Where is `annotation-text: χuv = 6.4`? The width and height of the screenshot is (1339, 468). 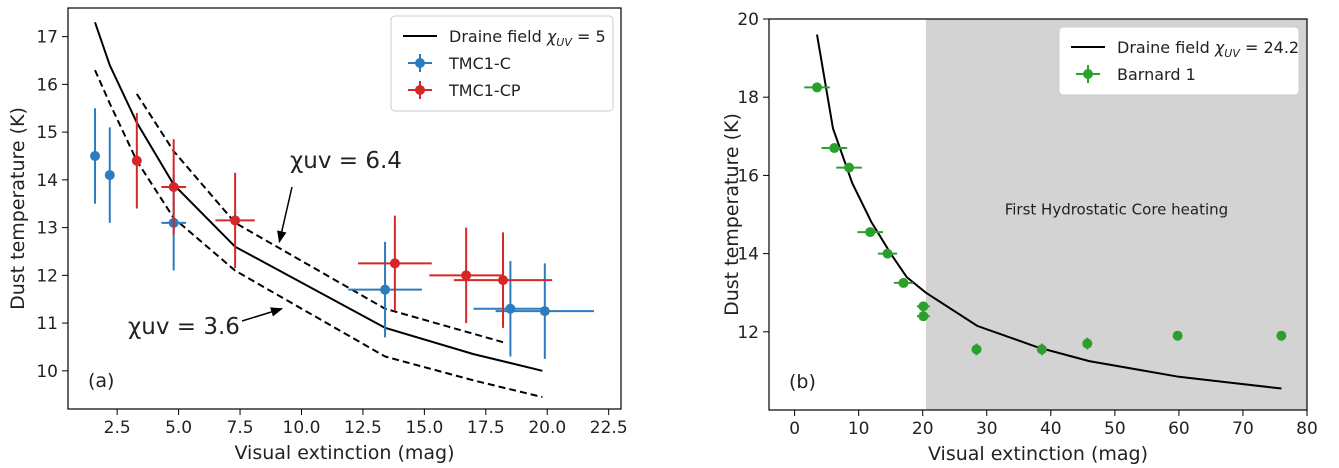
annotation-text: χuv = 6.4 is located at coordinates (346, 161).